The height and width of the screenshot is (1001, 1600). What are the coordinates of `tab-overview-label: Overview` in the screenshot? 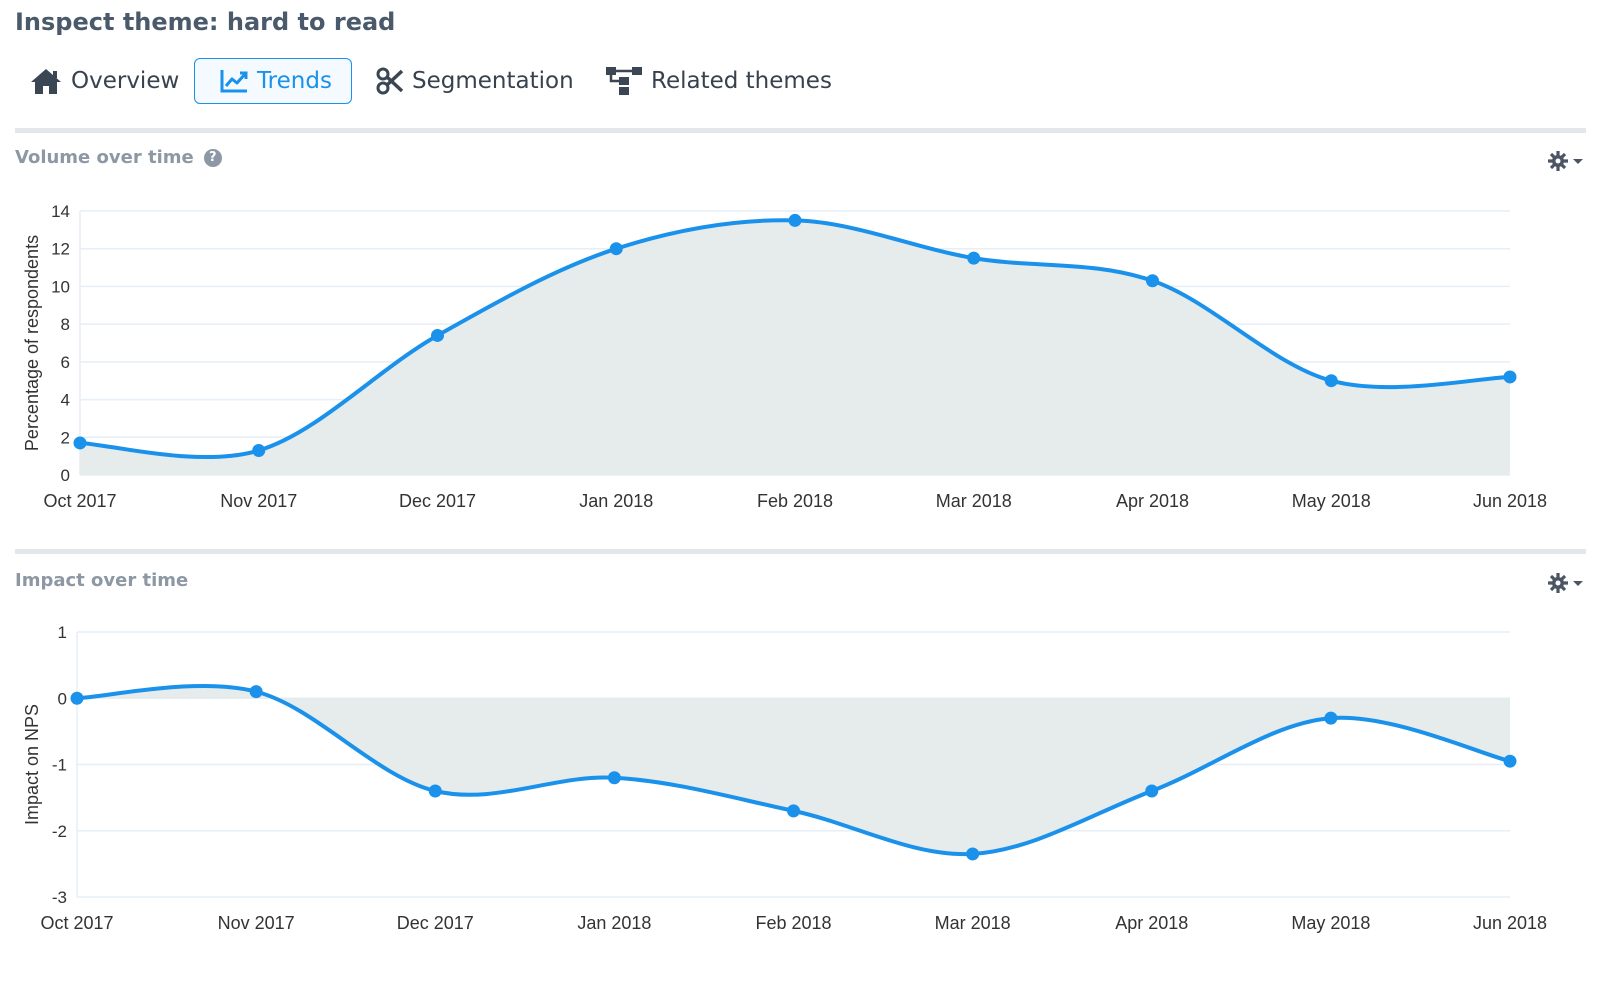 It's located at (125, 81).